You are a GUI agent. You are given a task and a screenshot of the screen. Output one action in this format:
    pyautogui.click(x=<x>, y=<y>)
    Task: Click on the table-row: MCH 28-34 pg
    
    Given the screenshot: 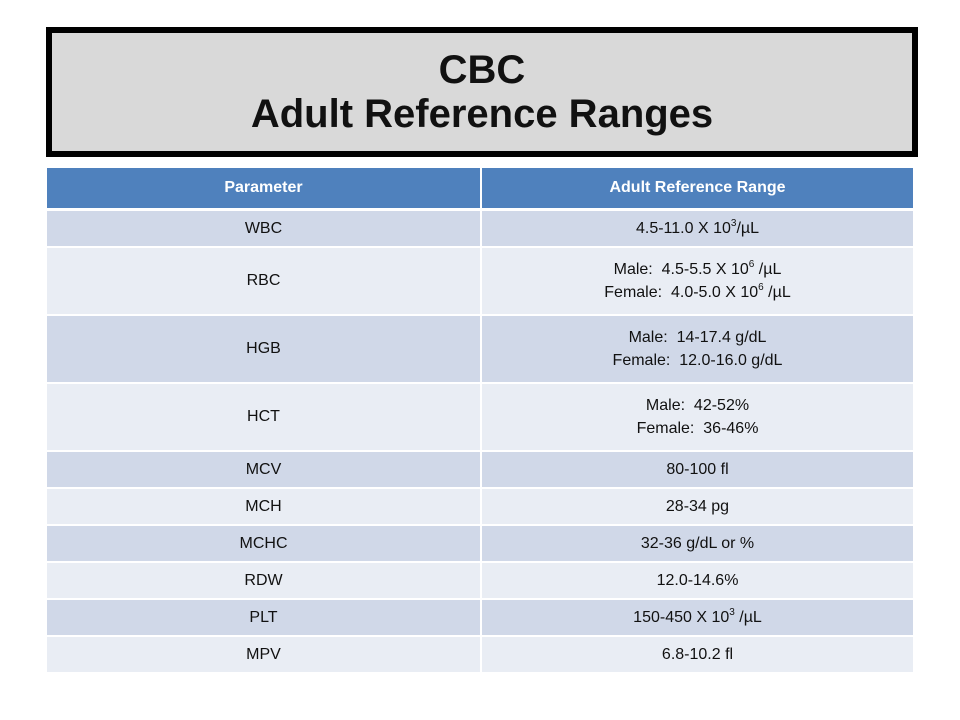 What is the action you would take?
    pyautogui.click(x=480, y=506)
    